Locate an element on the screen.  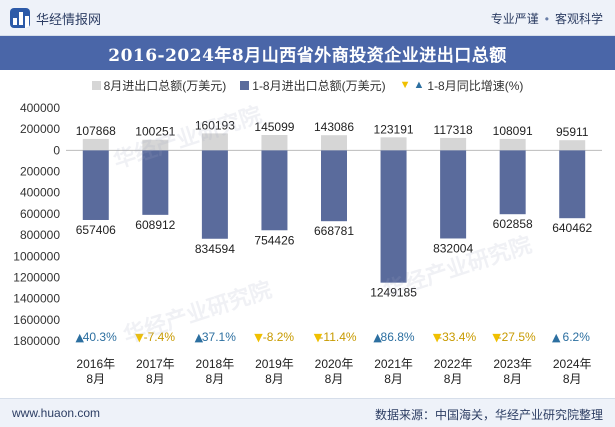
data-label-monthly: 123191 is located at coordinates (394, 129).